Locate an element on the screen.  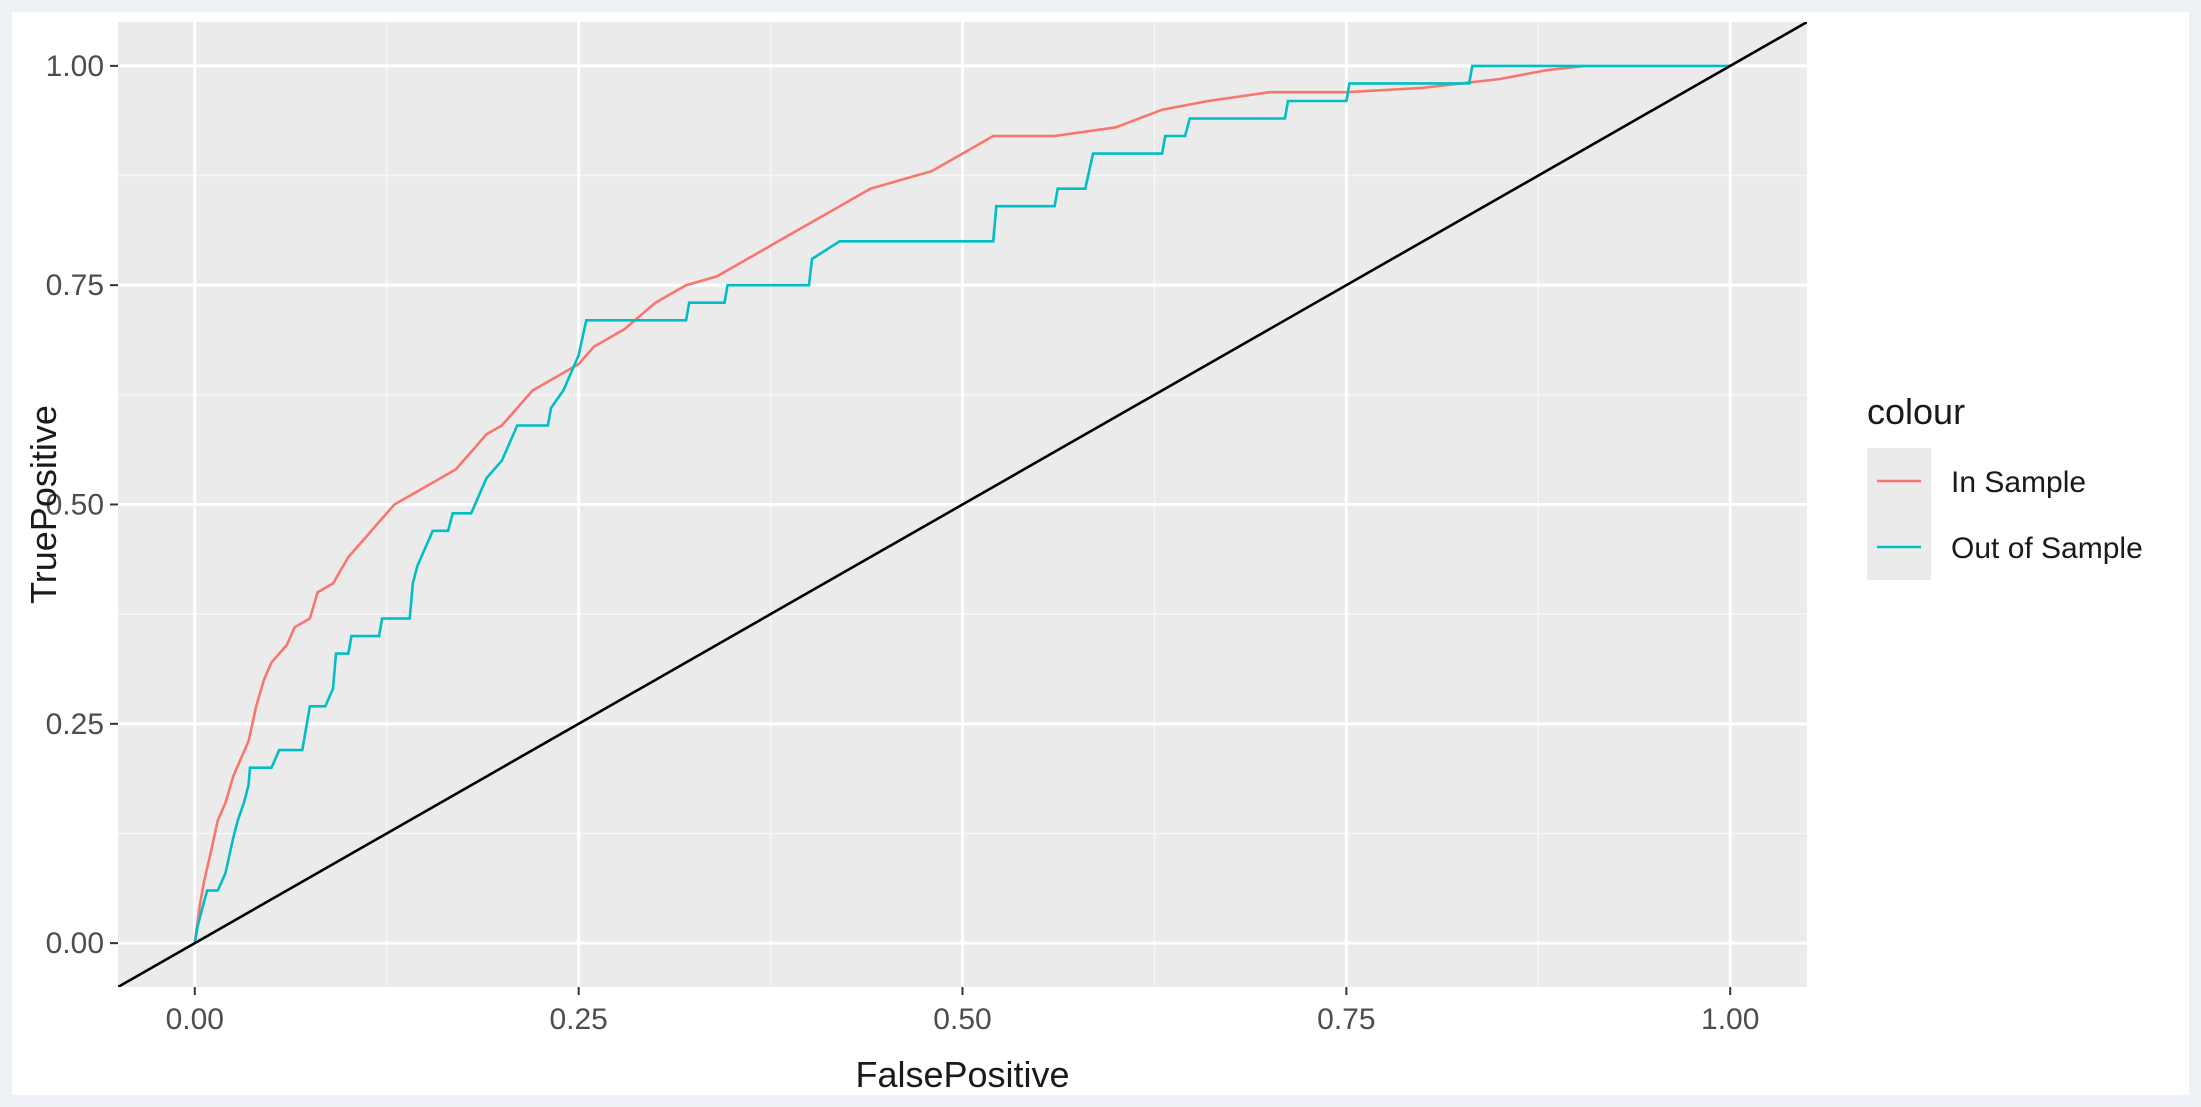
y-tick-label: 1.00 is located at coordinates (75, 66).